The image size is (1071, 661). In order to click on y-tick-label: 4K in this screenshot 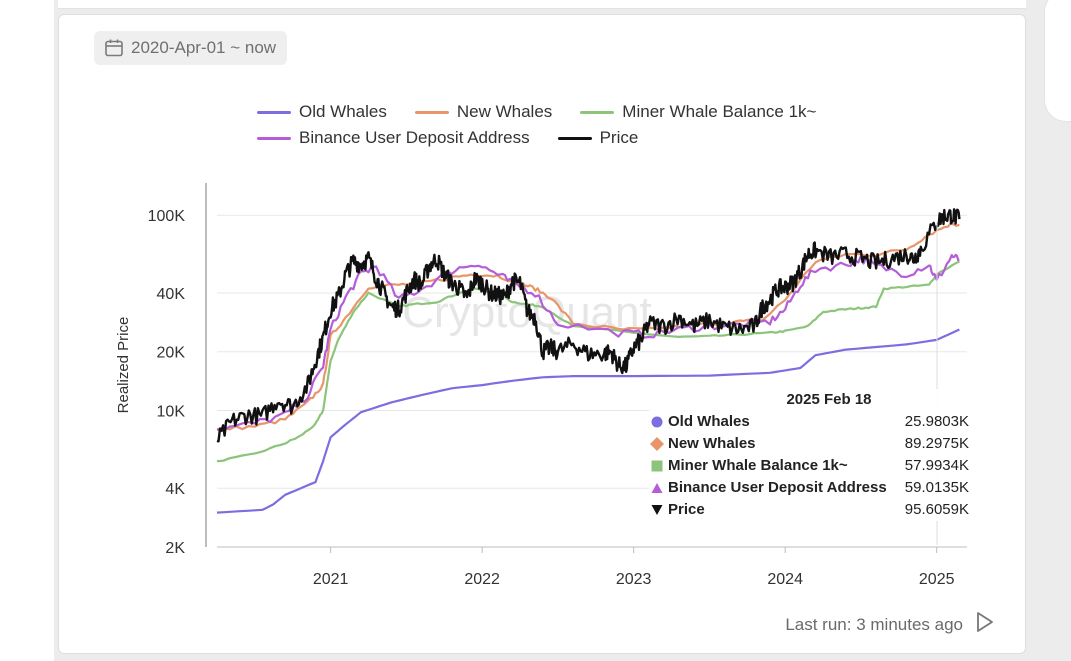, I will do `click(175, 489)`.